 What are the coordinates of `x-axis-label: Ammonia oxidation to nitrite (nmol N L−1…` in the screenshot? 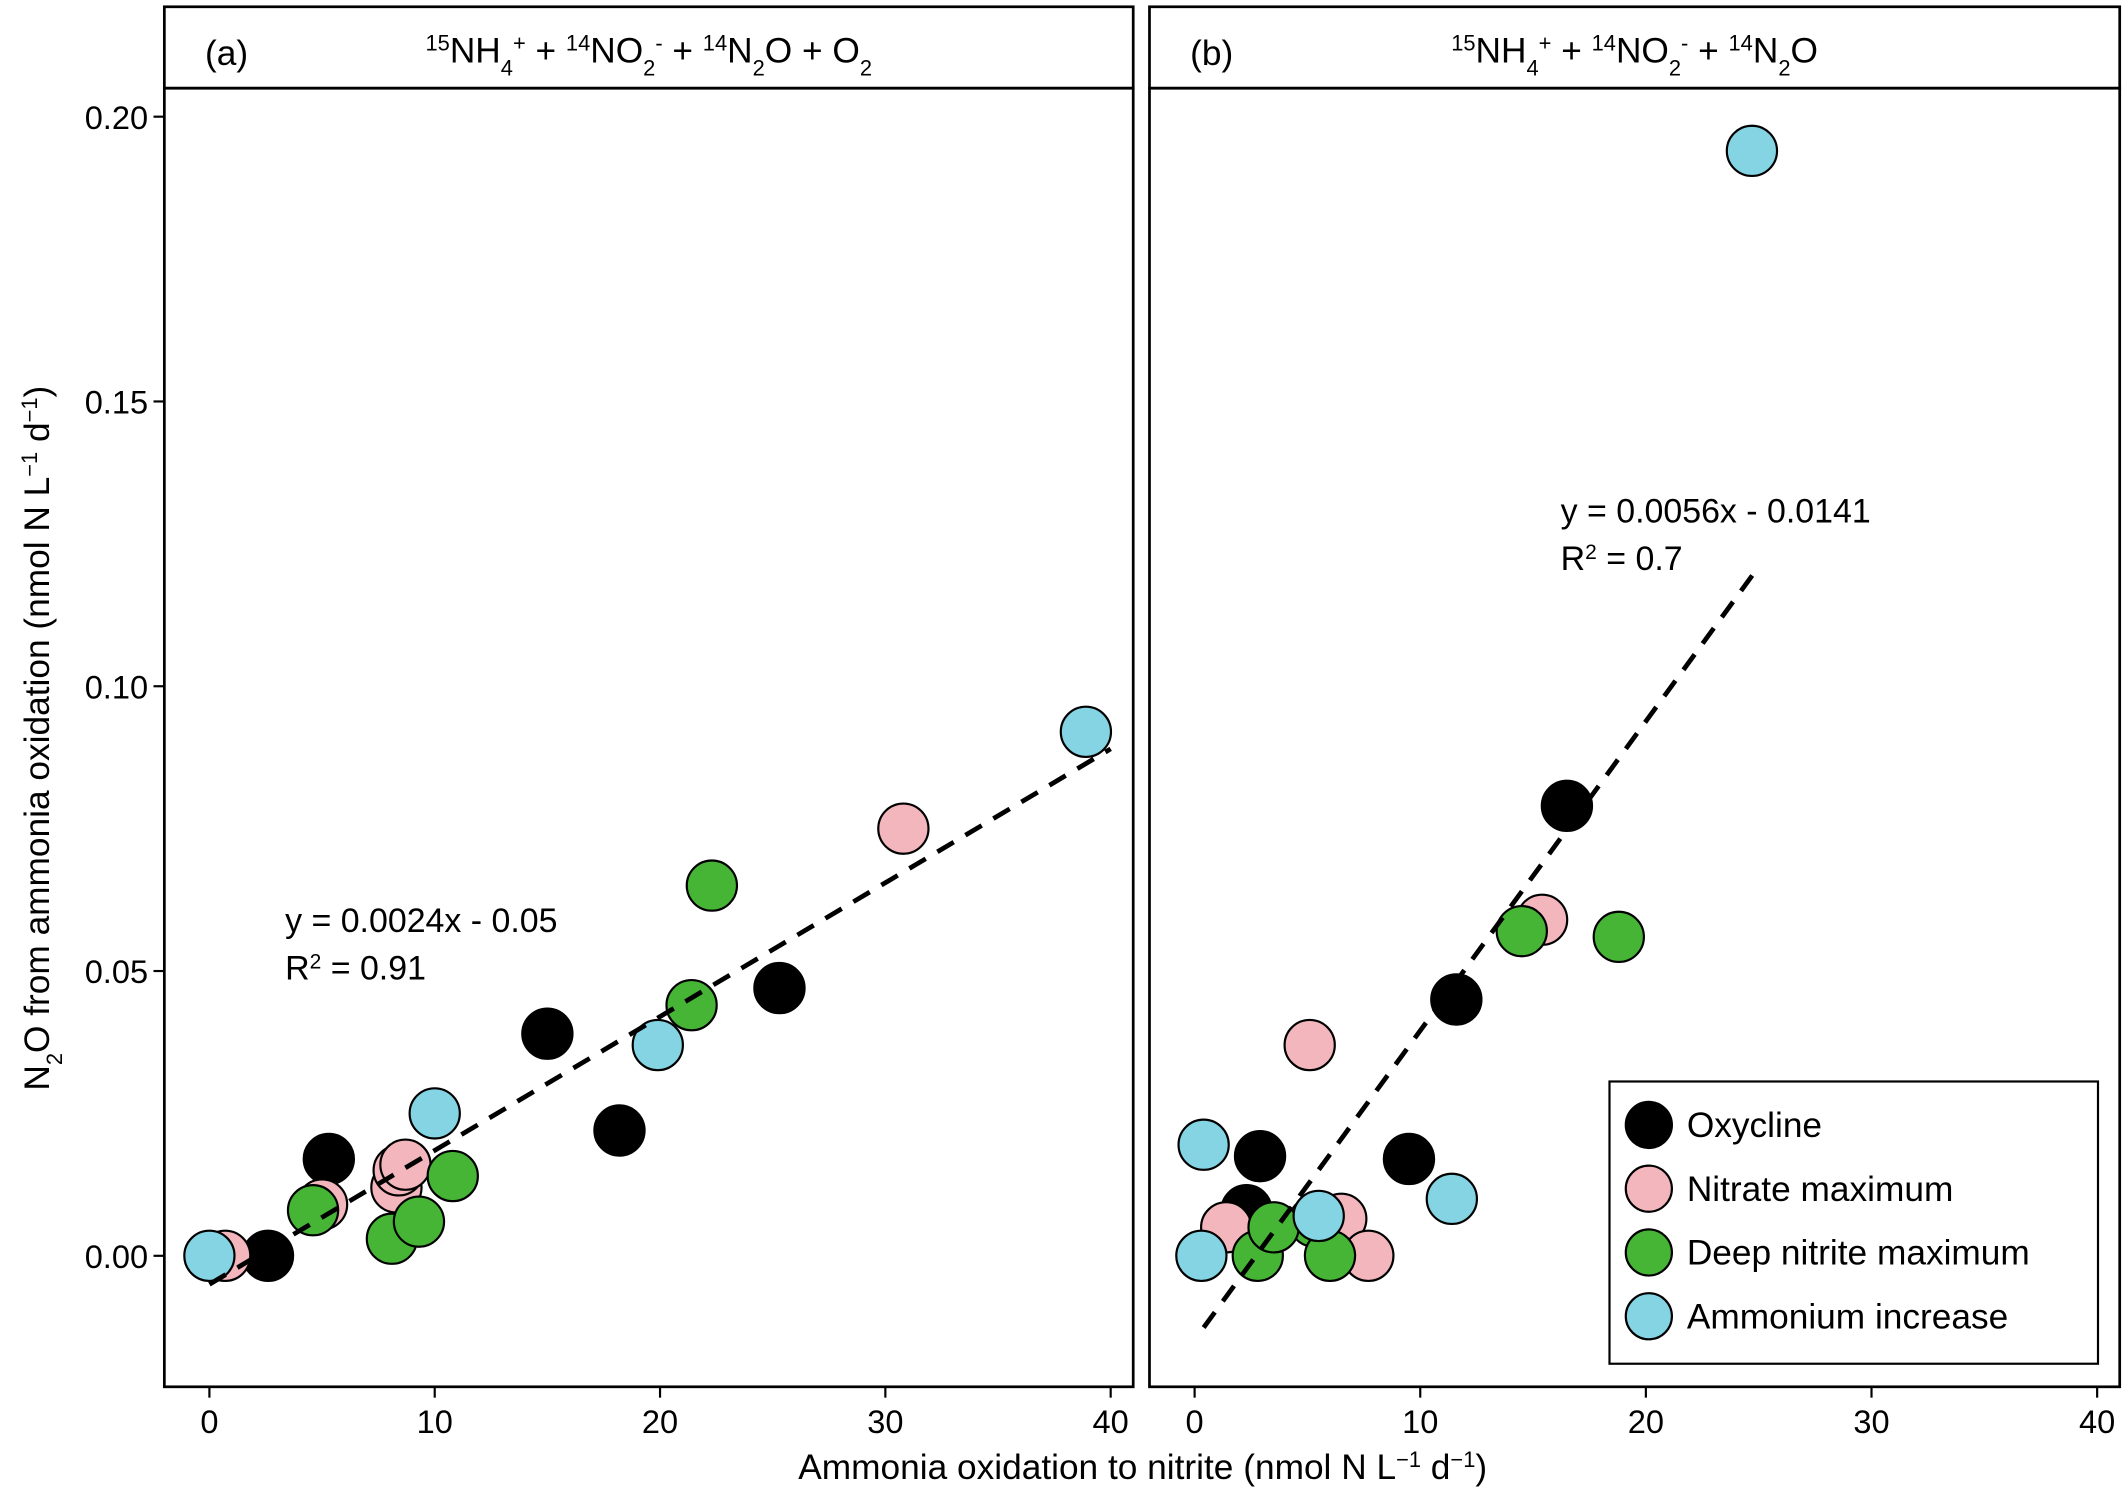 It's located at (1142, 1467).